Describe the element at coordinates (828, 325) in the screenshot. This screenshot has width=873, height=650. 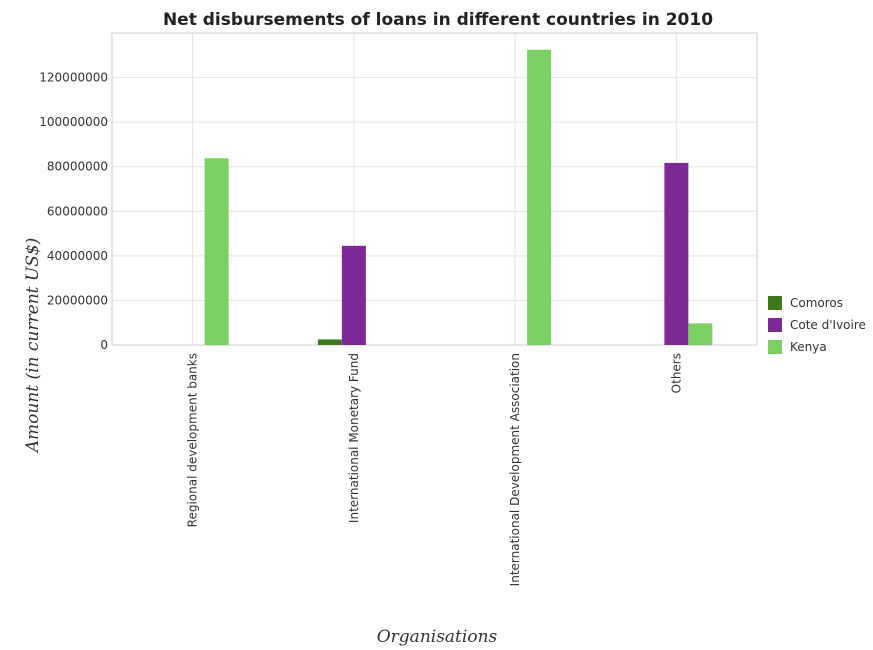
I see `legend-label: Cote d'Ivoire` at that location.